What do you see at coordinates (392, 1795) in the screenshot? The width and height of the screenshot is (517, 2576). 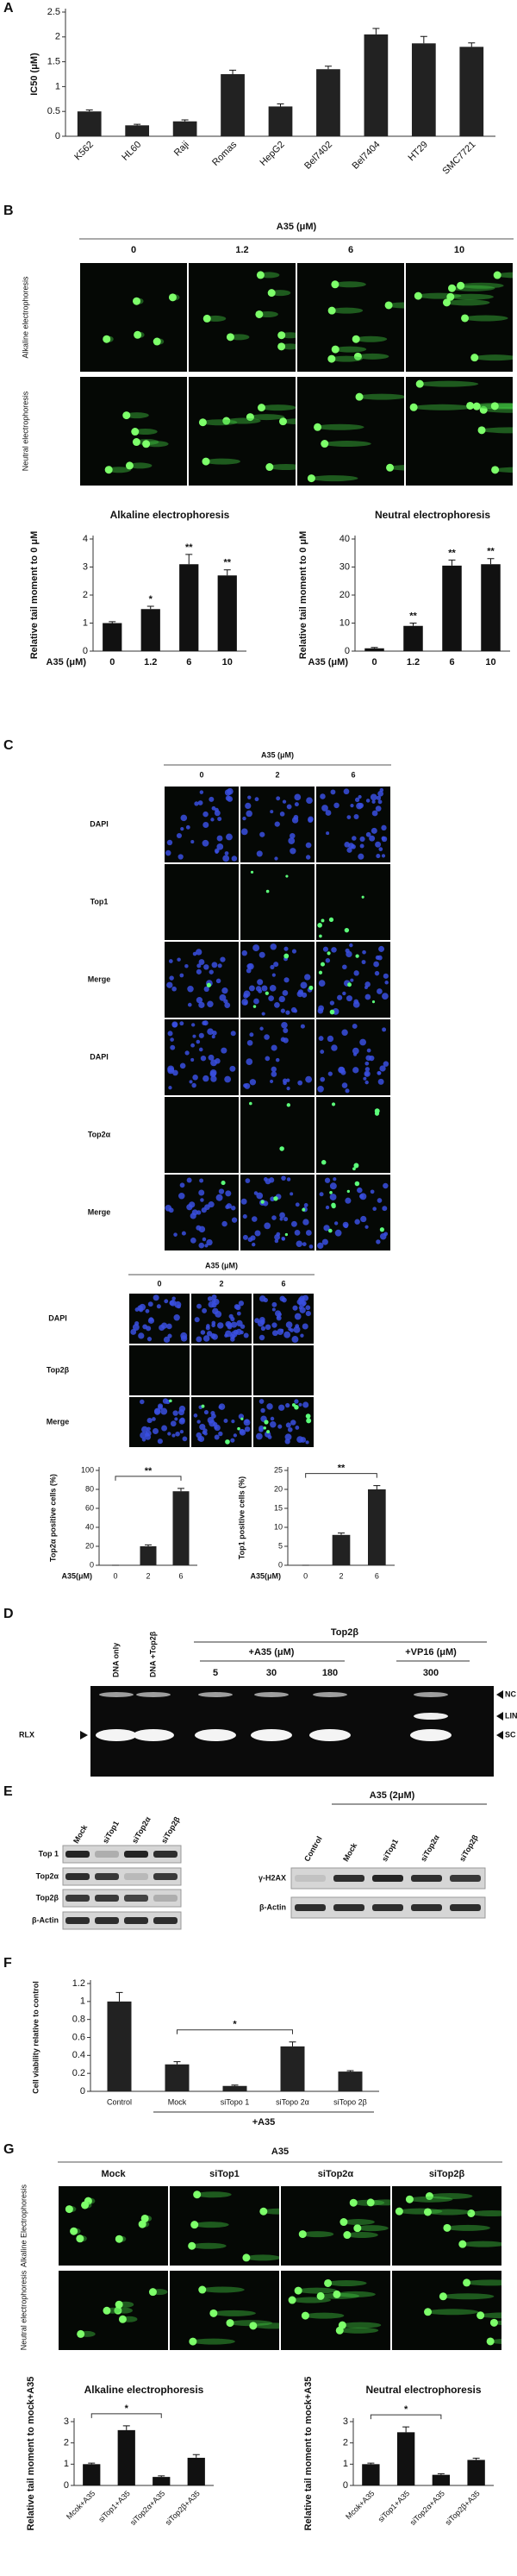 I see `blot-header: A35 (2μM)` at bounding box center [392, 1795].